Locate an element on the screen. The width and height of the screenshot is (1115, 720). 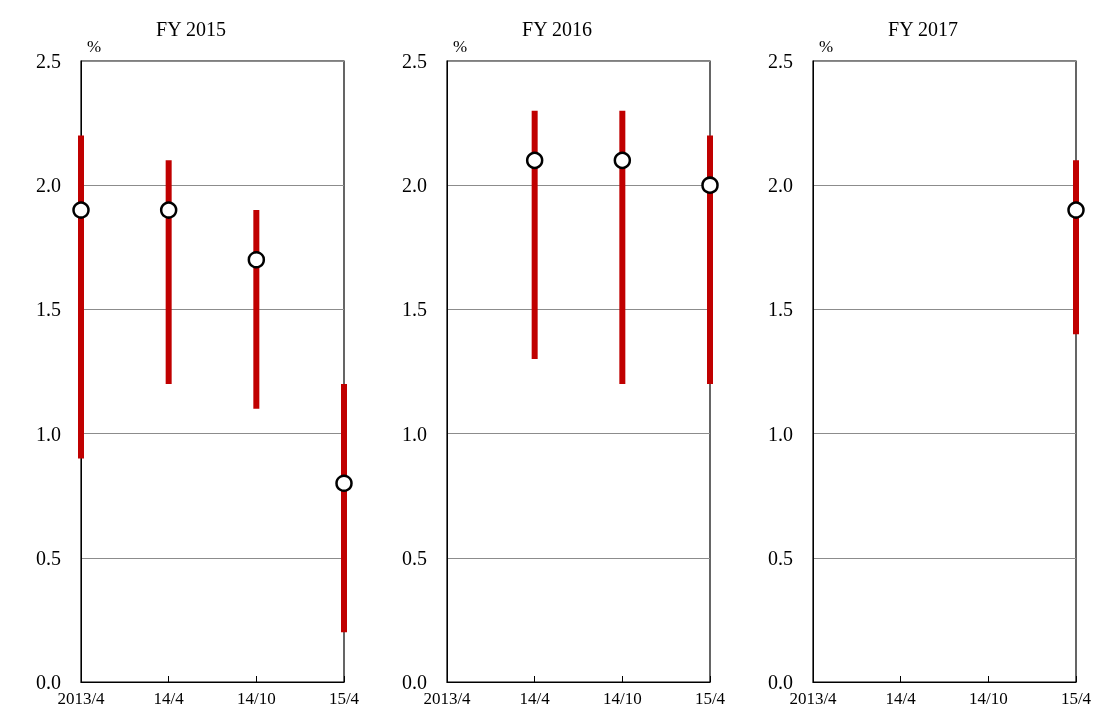
chart-title: FY 2015 is located at coordinates (191, 29).